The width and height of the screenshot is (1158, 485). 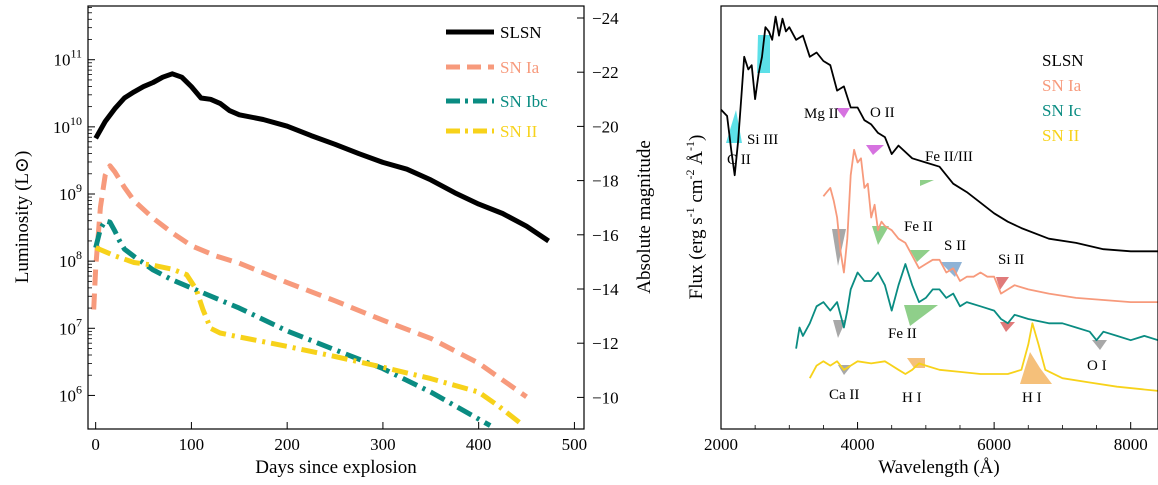 What do you see at coordinates (1062, 85) in the screenshot?
I see `legend-label-snia-spec: SN Ia` at bounding box center [1062, 85].